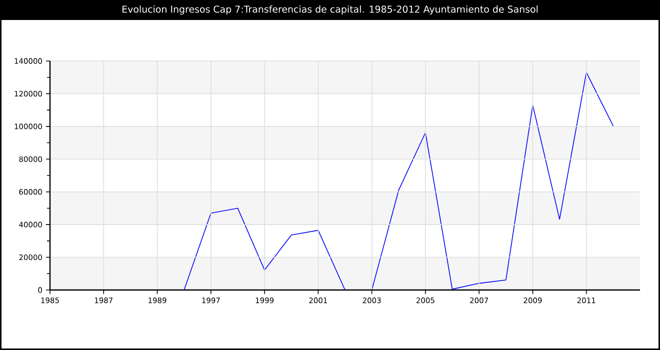  I want to click on chart-title: Evolucion Ingresos Cap 7:Transferencias de capital. 1985-2012 Ayuntamiento de Sansol, so click(330, 10).